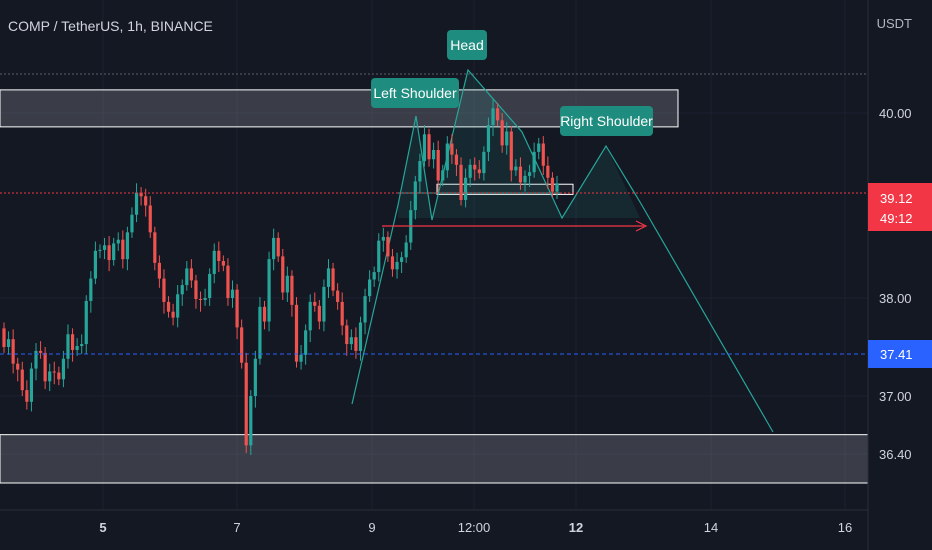 This screenshot has height=550, width=932. What do you see at coordinates (900, 207) in the screenshot?
I see `last-price-tag` at bounding box center [900, 207].